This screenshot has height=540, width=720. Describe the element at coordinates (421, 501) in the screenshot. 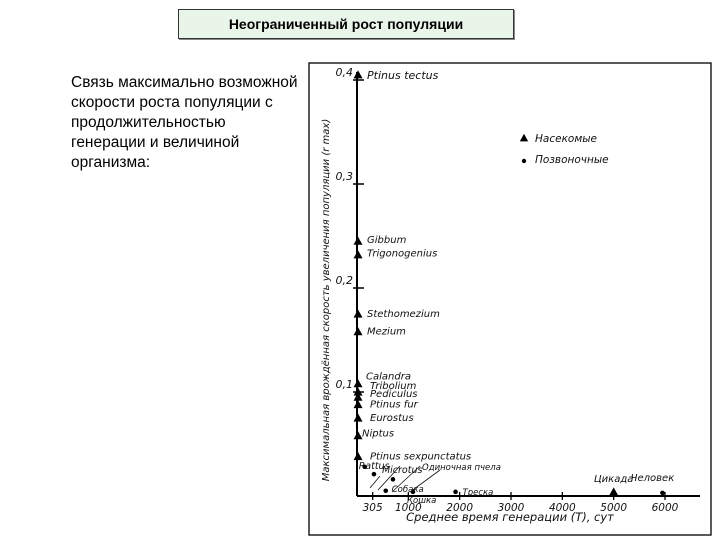

I see `point-label: Кошка` at that location.